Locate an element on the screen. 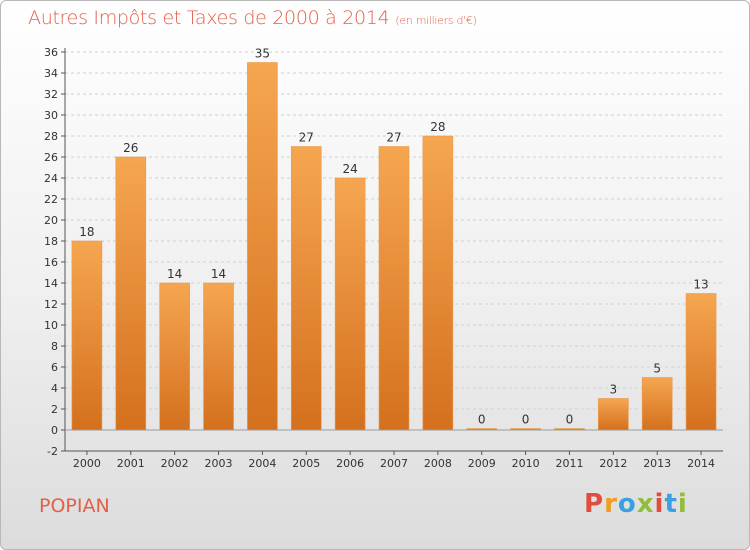  y-tick-label: 20 is located at coordinates (51, 220).